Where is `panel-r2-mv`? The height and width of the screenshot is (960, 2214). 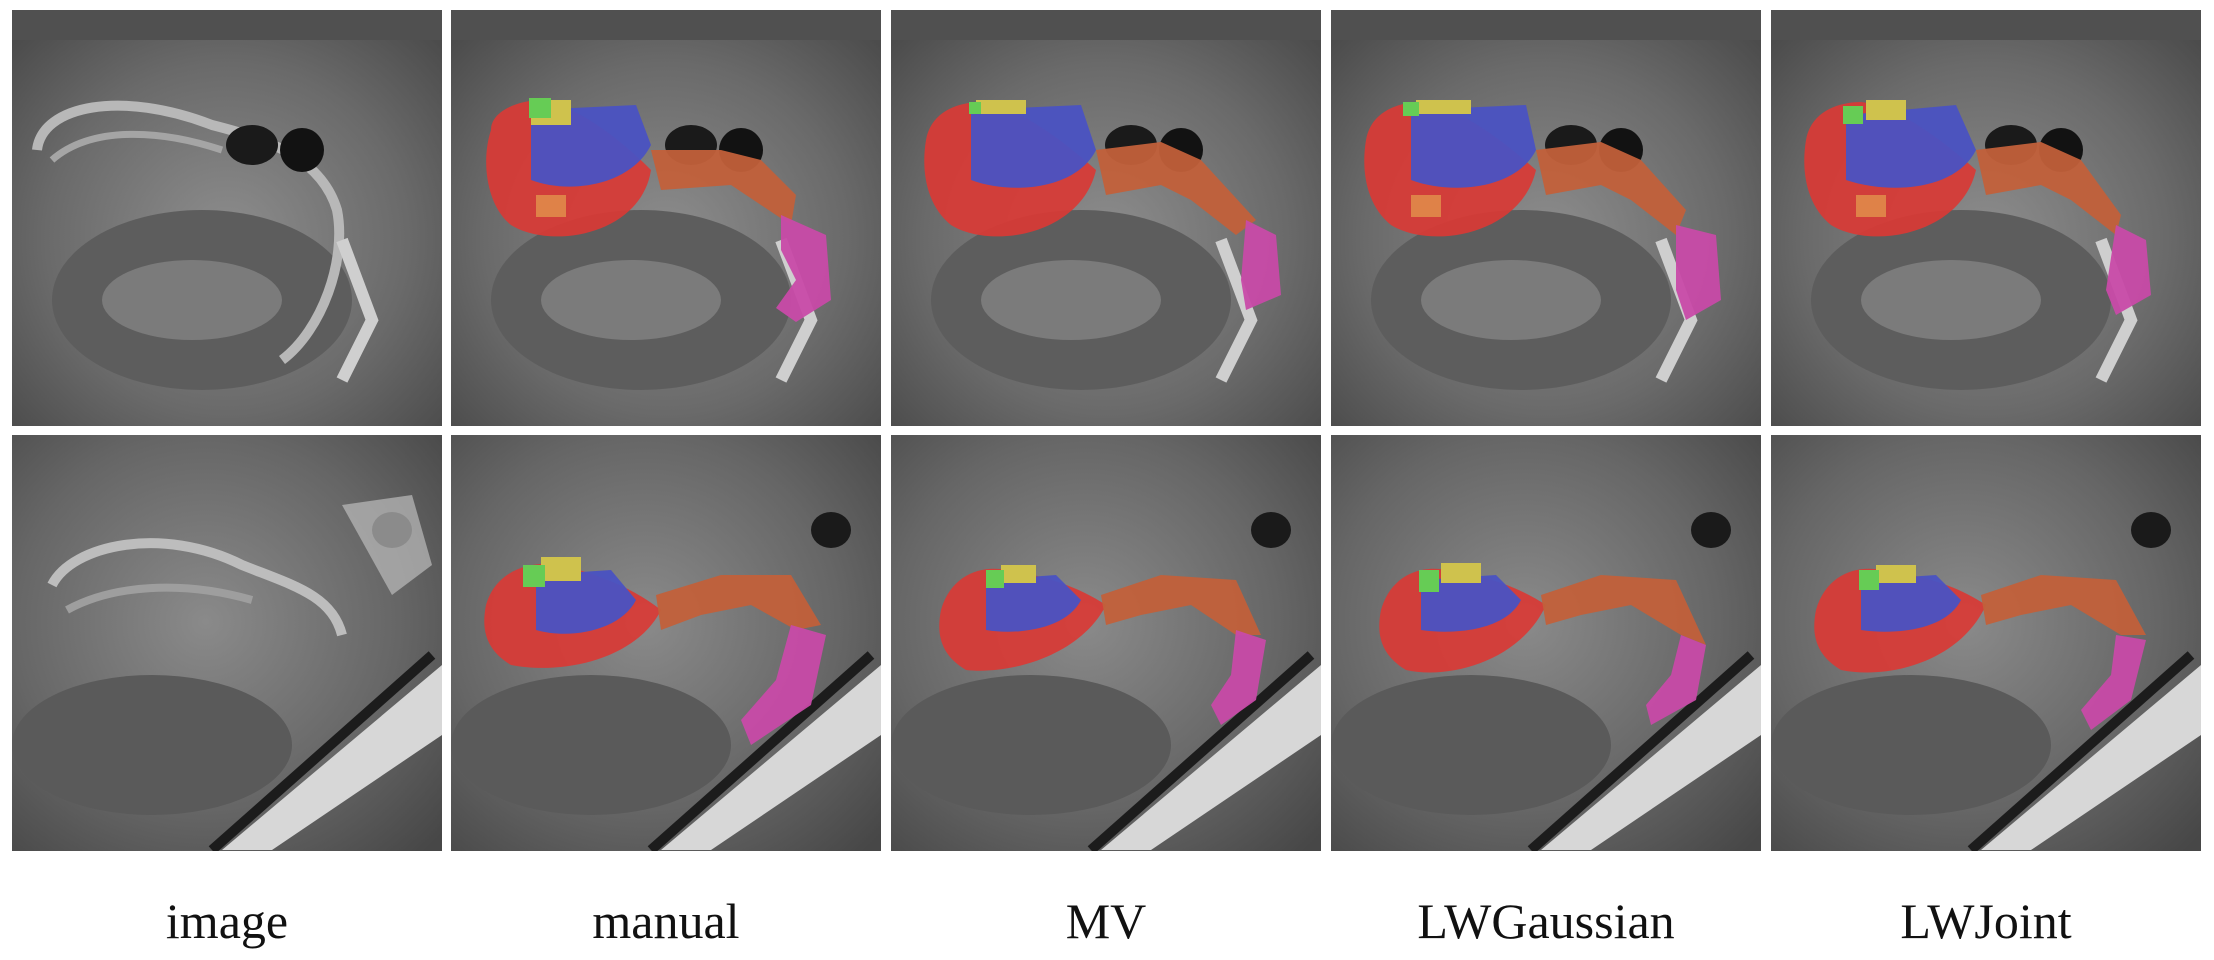 panel-r2-mv is located at coordinates (1106, 643).